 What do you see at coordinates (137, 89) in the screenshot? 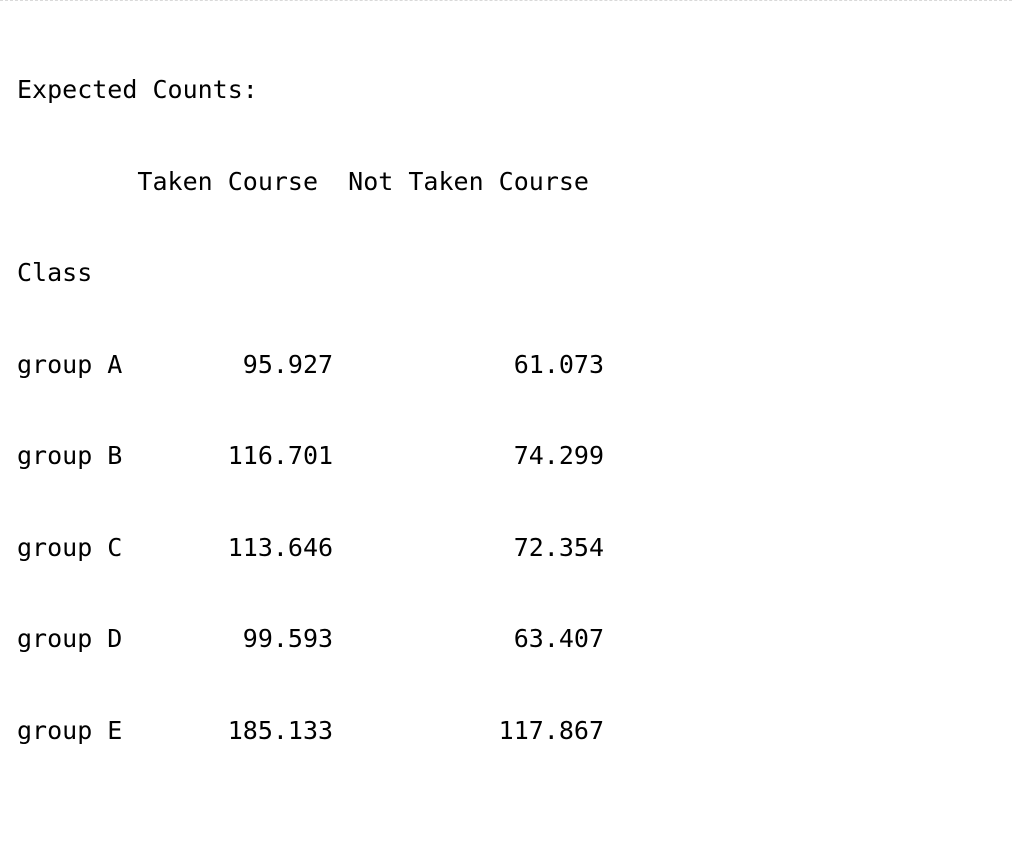
I see `expected-counts-heading: Expected Counts:` at bounding box center [137, 89].